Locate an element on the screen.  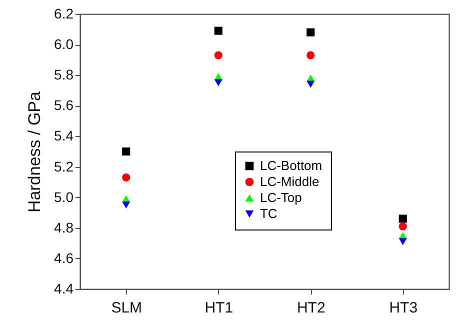
y-tick-label: 4.8 is located at coordinates (64, 227).